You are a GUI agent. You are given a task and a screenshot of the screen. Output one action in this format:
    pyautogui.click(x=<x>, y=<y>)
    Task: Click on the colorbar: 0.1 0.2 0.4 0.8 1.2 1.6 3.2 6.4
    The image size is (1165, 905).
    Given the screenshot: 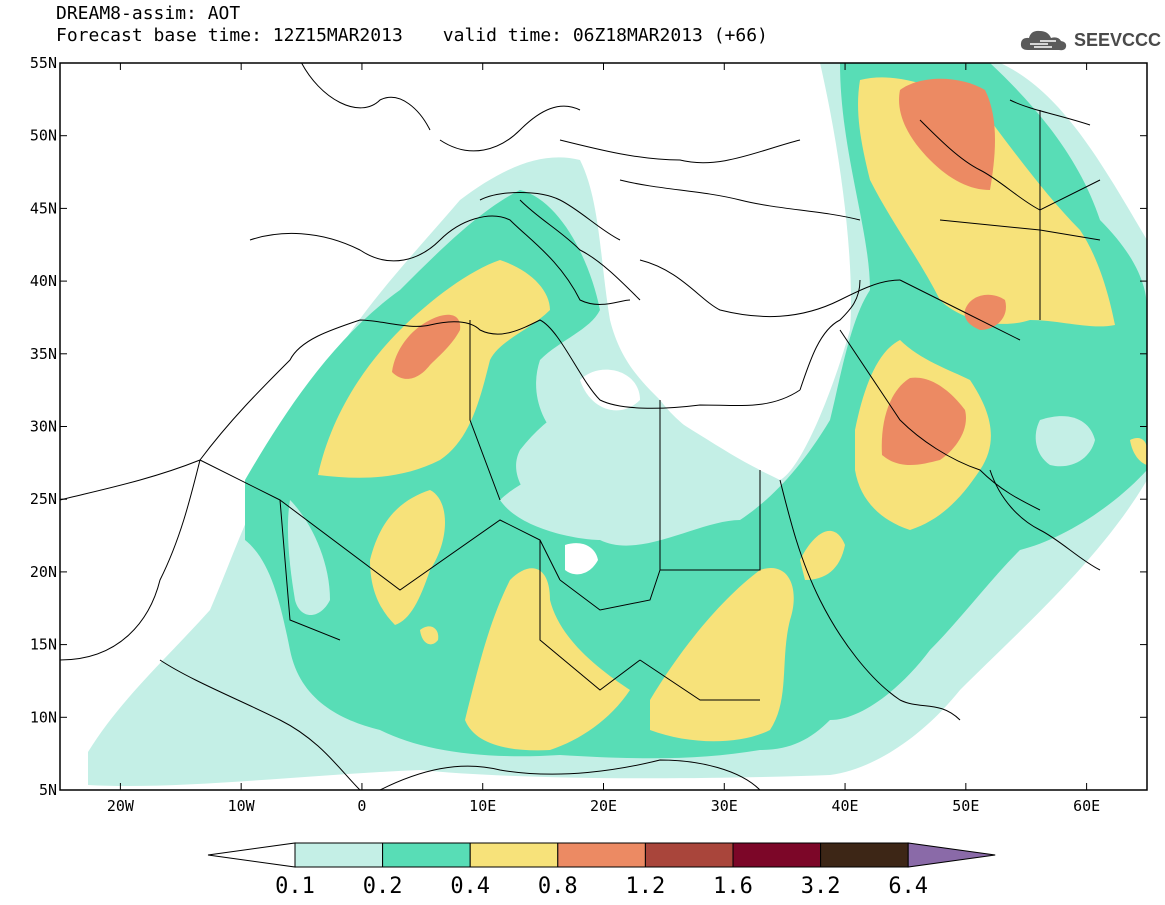 What is the action you would take?
    pyautogui.click(x=601, y=870)
    